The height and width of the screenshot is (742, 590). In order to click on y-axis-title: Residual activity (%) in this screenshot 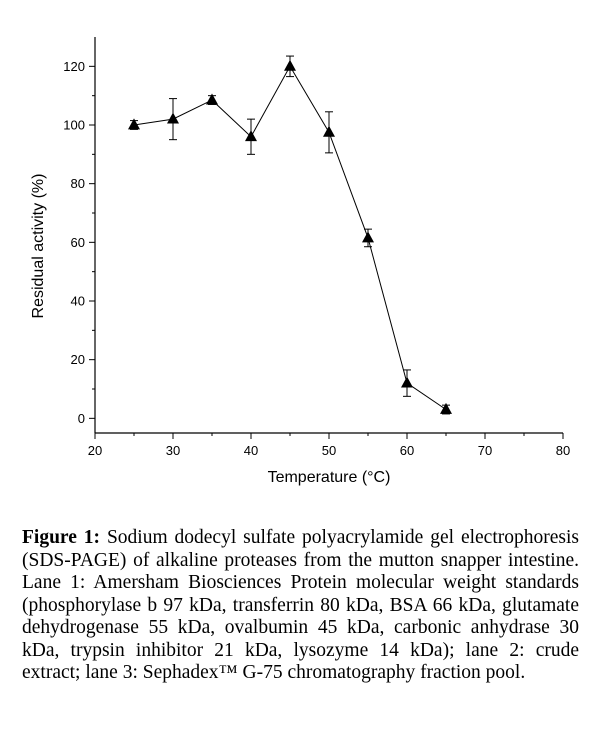, I will do `click(38, 246)`.